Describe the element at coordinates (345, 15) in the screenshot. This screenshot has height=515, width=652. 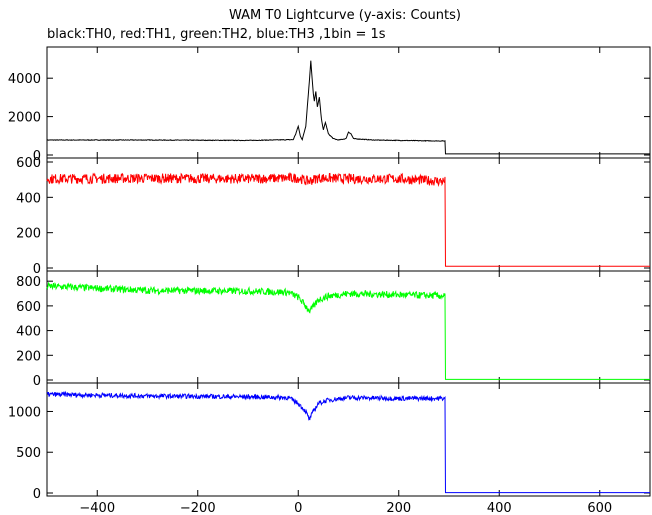
I see `chart-title: WAM T0 Lightcurve (y-axis: Counts)` at that location.